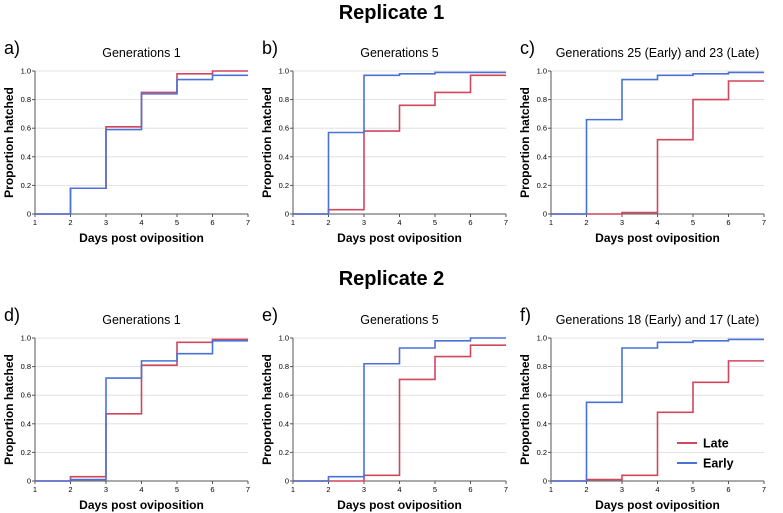 Image resolution: width=783 pixels, height=513 pixels. What do you see at coordinates (705, 454) in the screenshot?
I see `legend: Late Early` at bounding box center [705, 454].